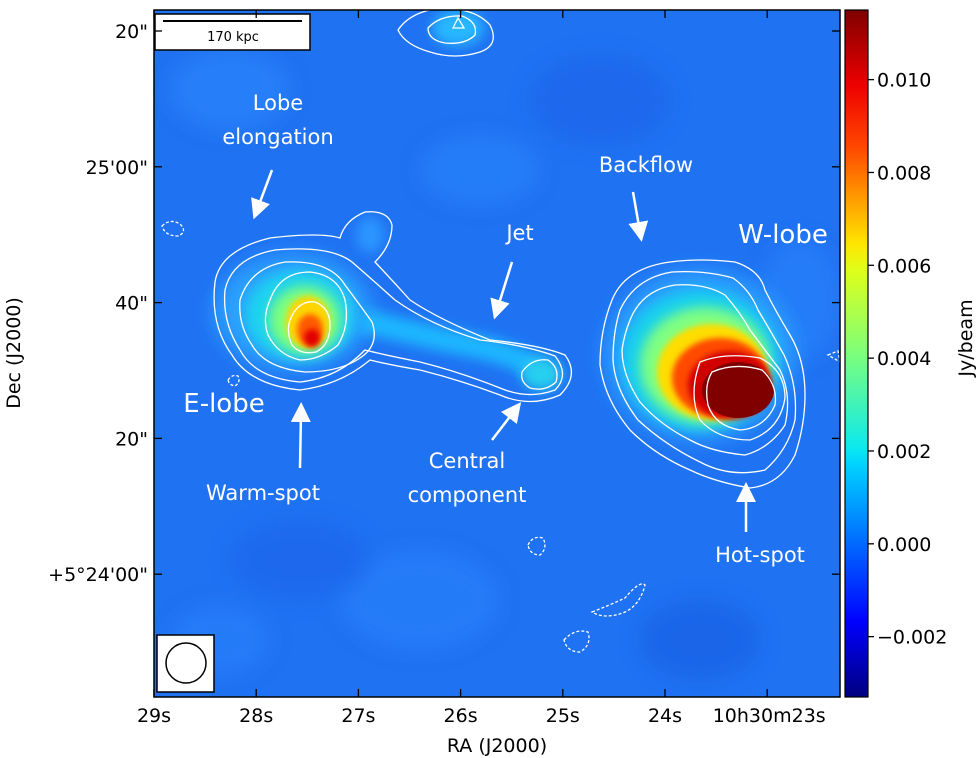 The height and width of the screenshot is (758, 979). What do you see at coordinates (760, 555) in the screenshot?
I see `label-hot-spot: Hot-spot` at bounding box center [760, 555].